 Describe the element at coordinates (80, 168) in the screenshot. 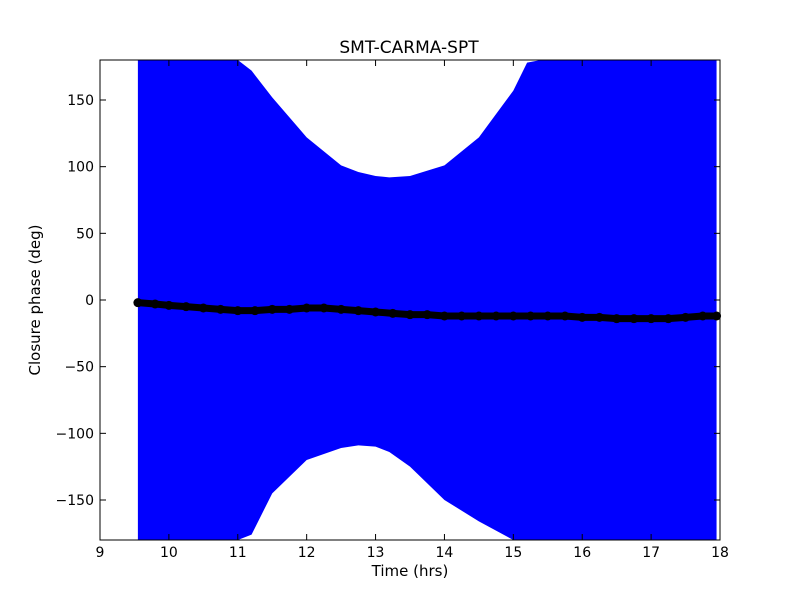

I see `y-tick-label: 100` at that location.